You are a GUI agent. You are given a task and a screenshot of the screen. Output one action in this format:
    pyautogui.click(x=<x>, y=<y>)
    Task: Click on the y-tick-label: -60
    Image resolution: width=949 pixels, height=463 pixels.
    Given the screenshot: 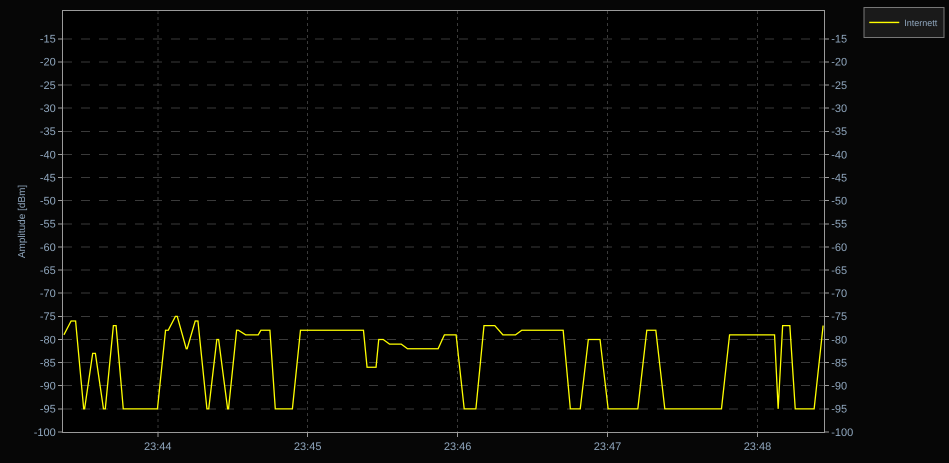 What is the action you would take?
    pyautogui.click(x=48, y=248)
    